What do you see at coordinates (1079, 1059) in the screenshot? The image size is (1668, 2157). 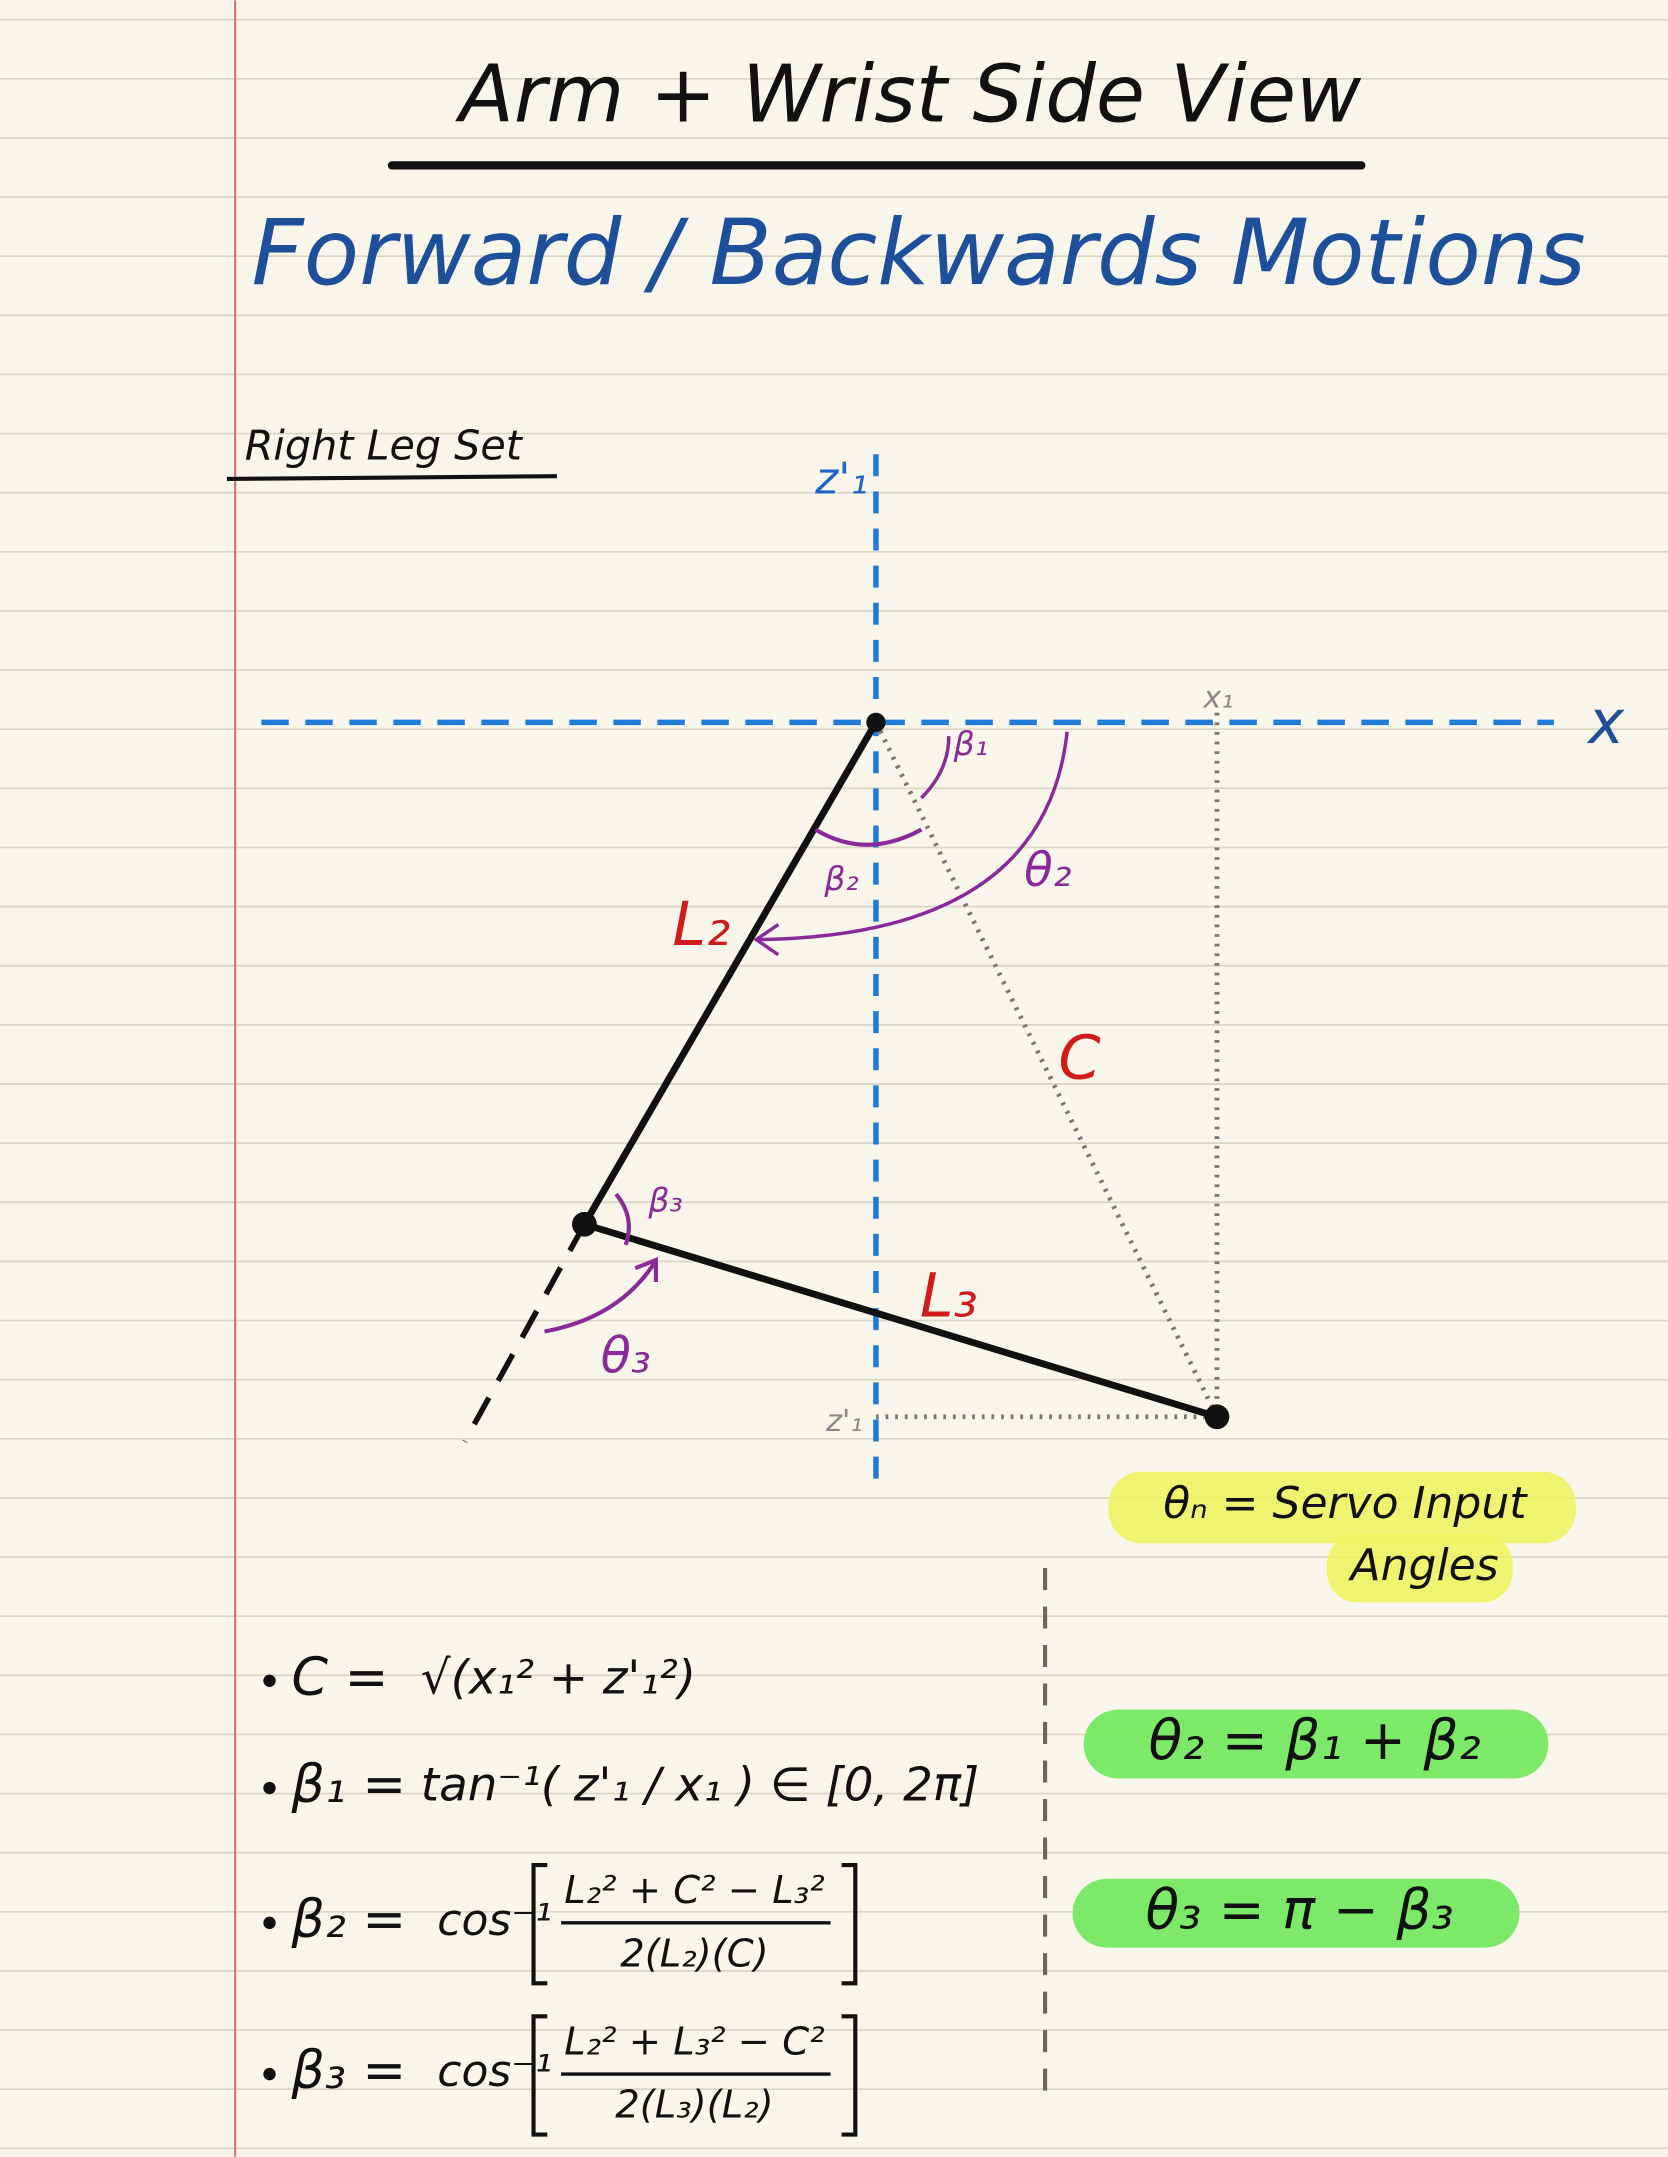 I see `c-label: C` at bounding box center [1079, 1059].